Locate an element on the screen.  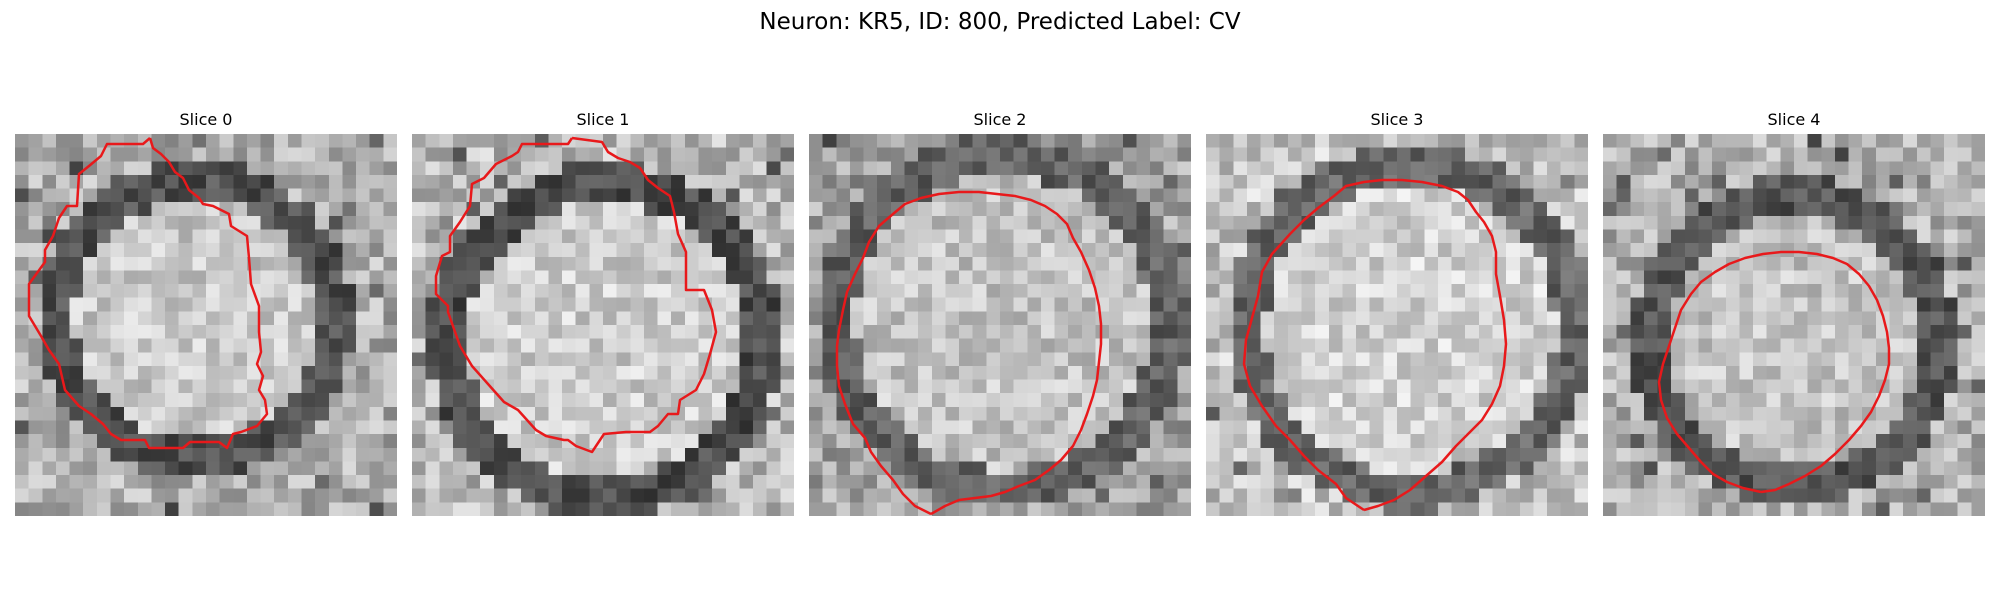
slice-title: Slice 2 is located at coordinates (1000, 119).